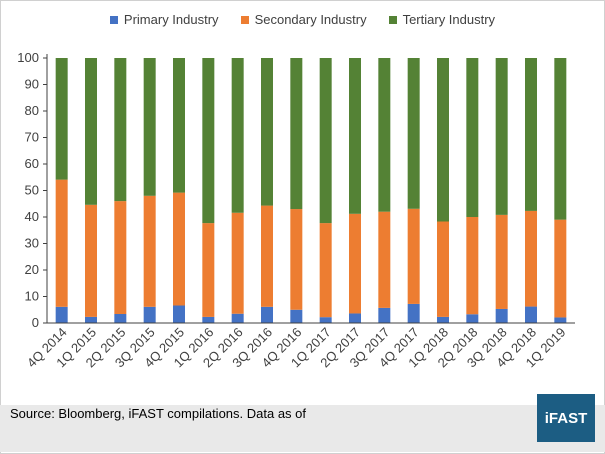 The image size is (605, 454). What do you see at coordinates (32, 216) in the screenshot?
I see `y-tick-label-4: 40` at bounding box center [32, 216].